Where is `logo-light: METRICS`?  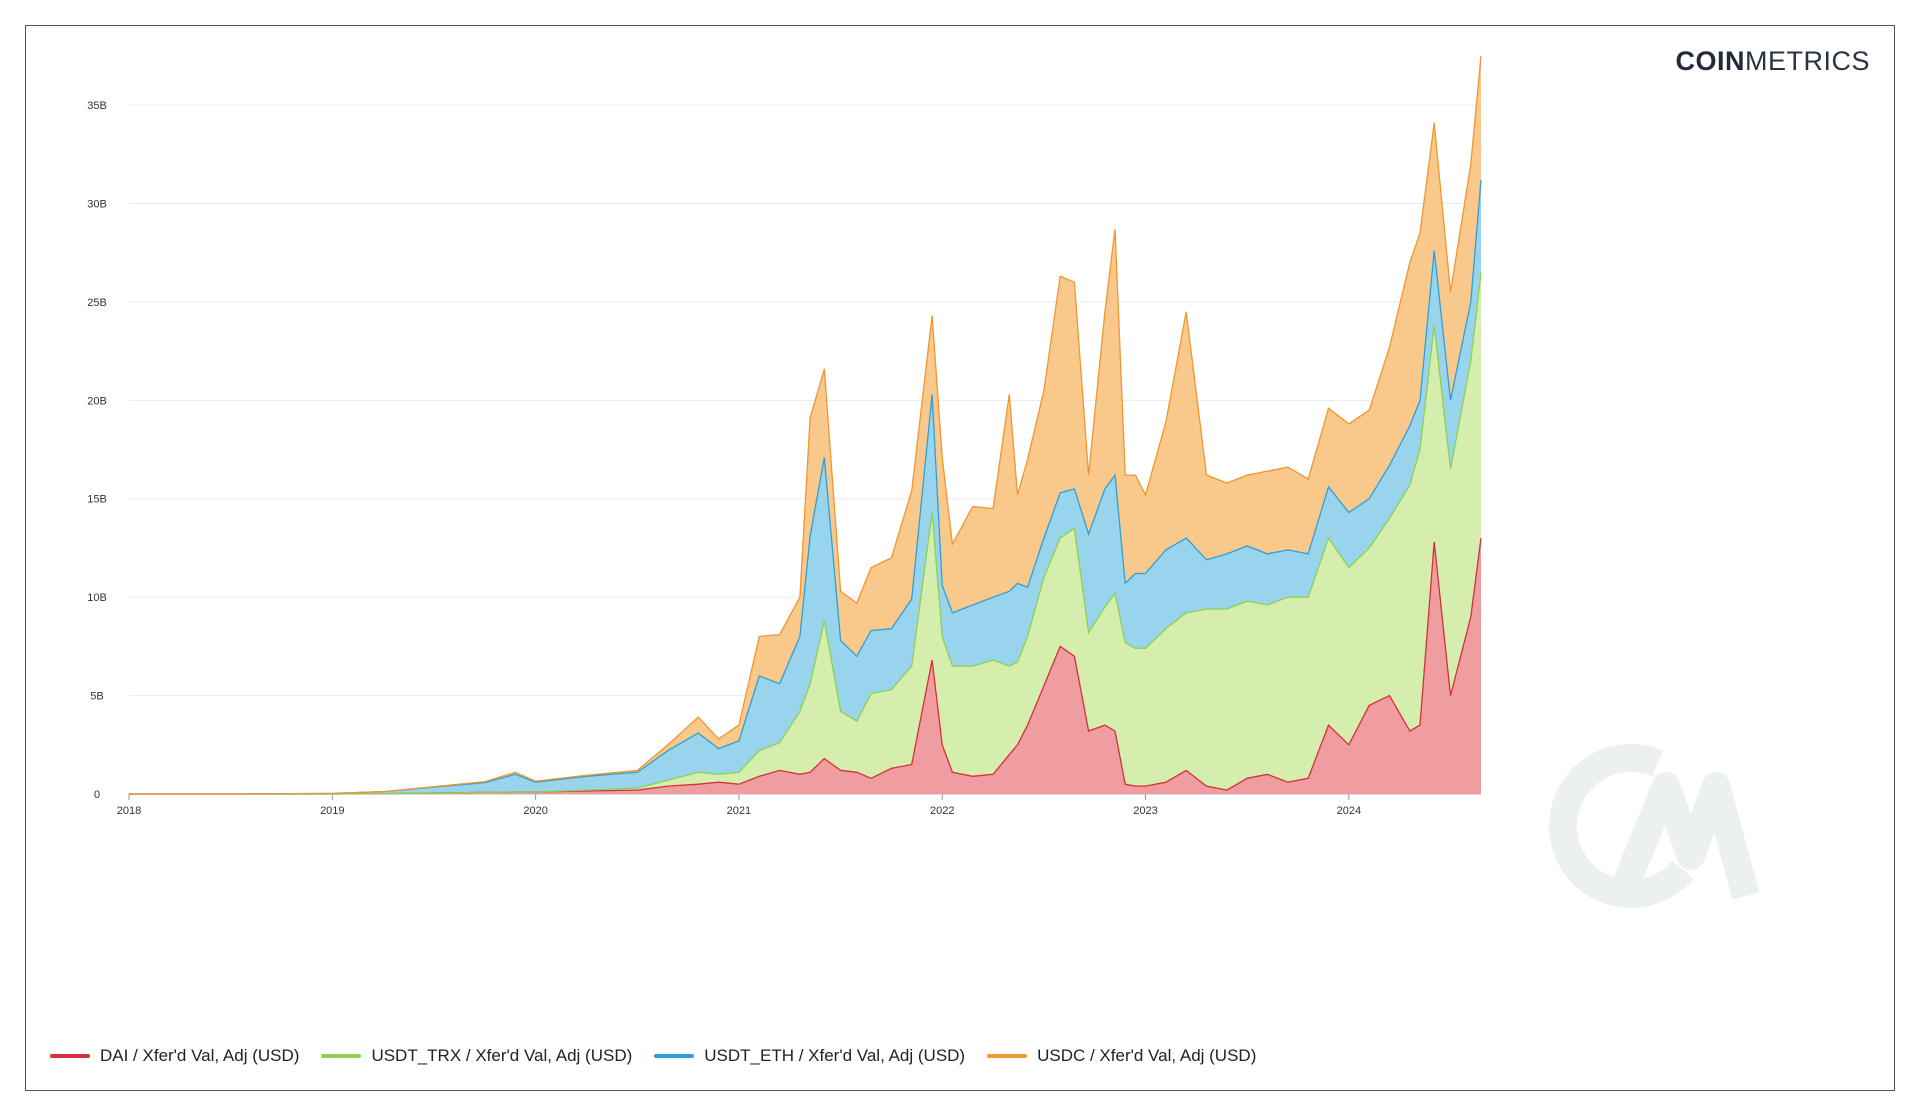 logo-light: METRICS is located at coordinates (1807, 61).